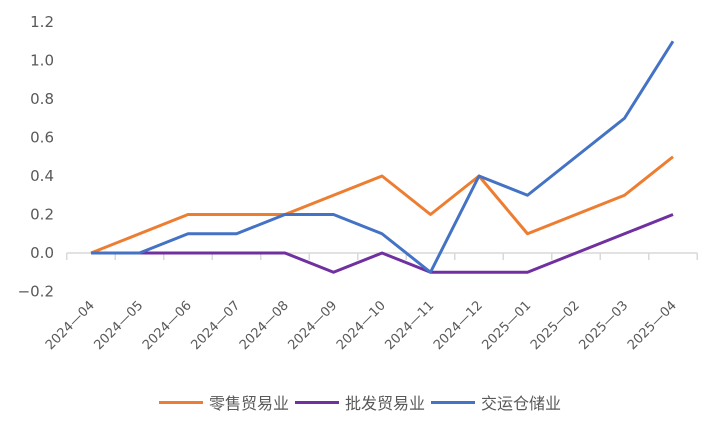 This screenshot has width=720, height=432. I want to click on legend-swatch-wholesale, so click(316, 402).